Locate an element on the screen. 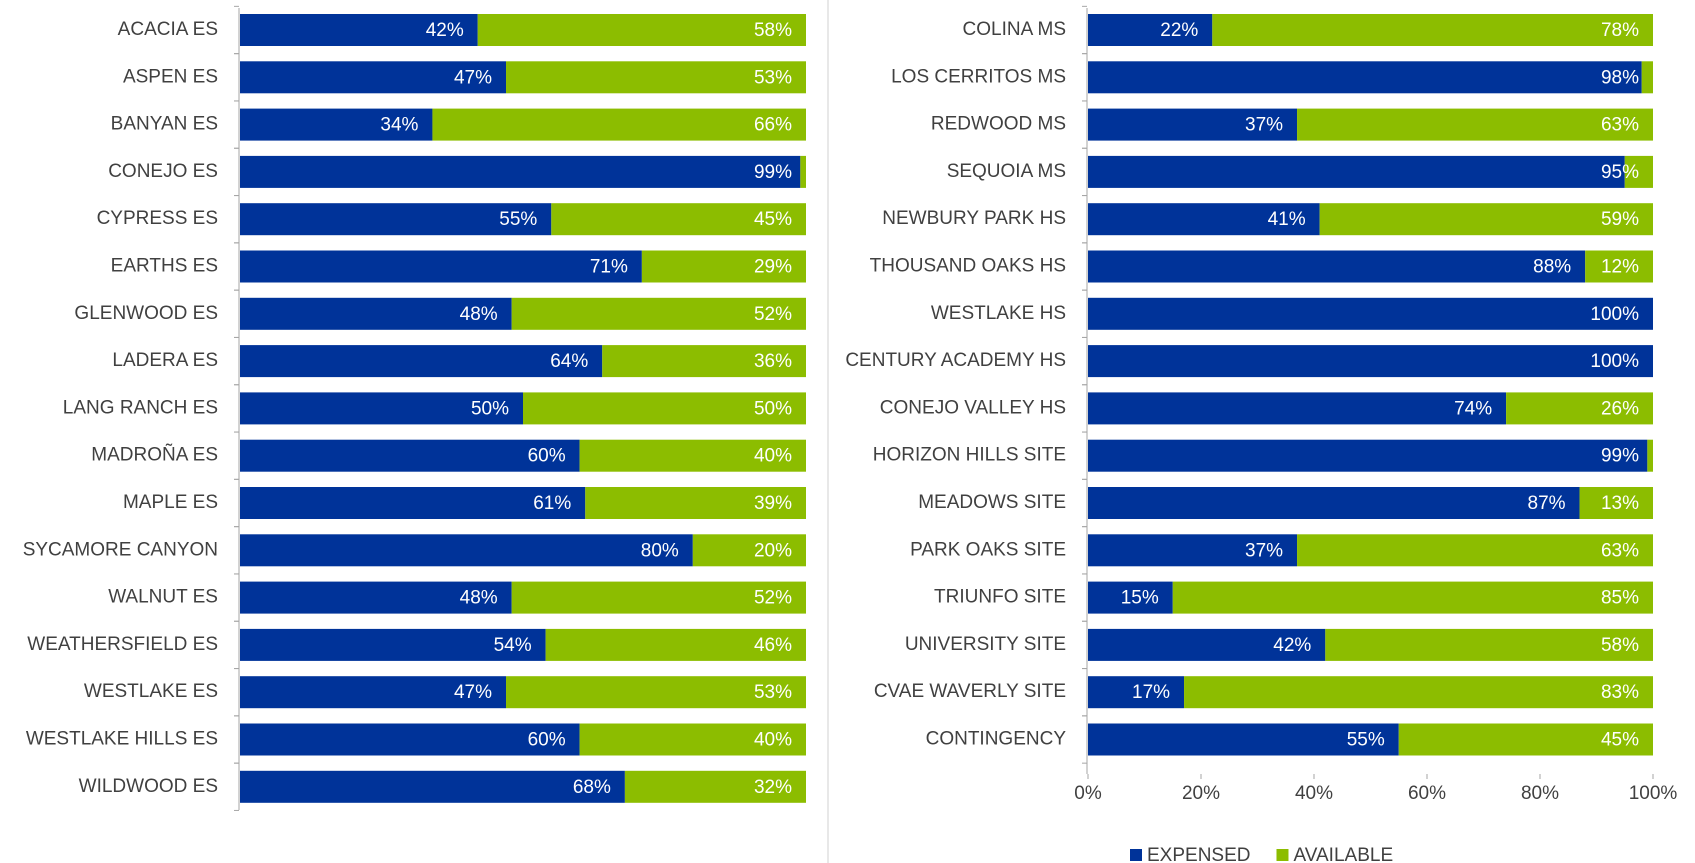 This screenshot has width=1695, height=863. y-tick-label: CONTINGENCY is located at coordinates (996, 739).